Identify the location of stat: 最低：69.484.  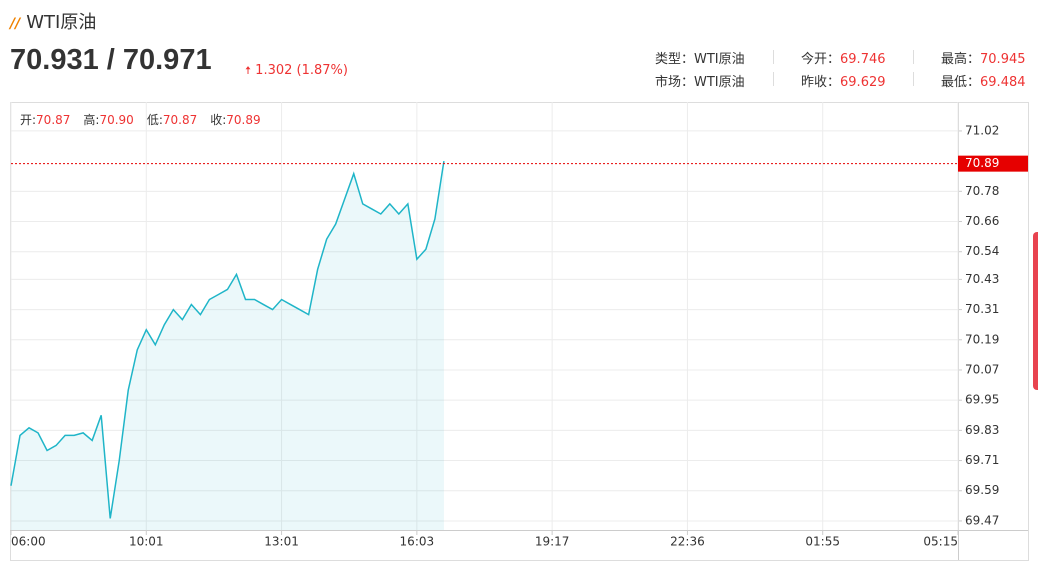
(983, 80).